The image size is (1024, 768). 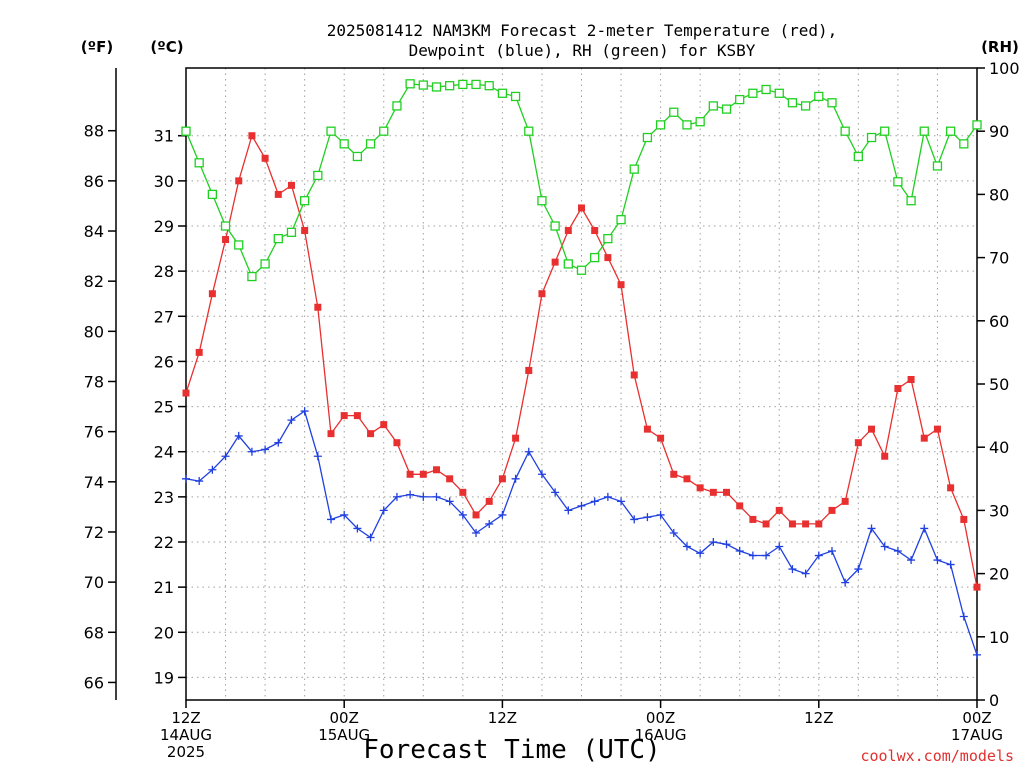 I want to click on x-axis-label: Forecast Time (UTC), so click(x=511, y=750).